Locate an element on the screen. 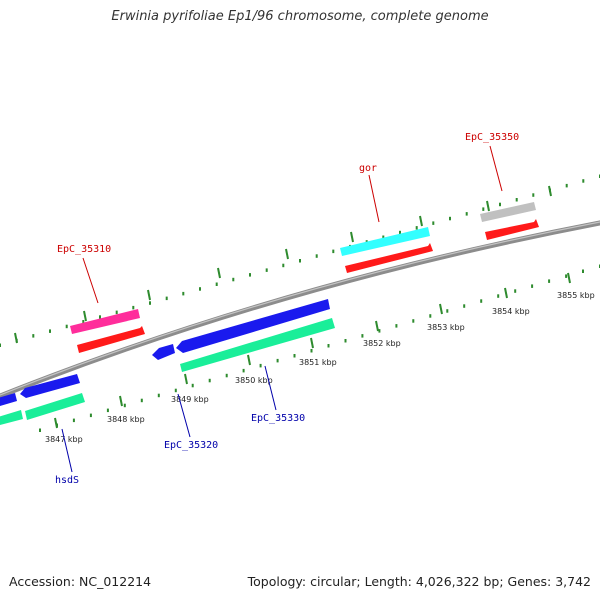 The width and height of the screenshot is (600, 600). tick-label: 3854 kbp is located at coordinates (511, 311).